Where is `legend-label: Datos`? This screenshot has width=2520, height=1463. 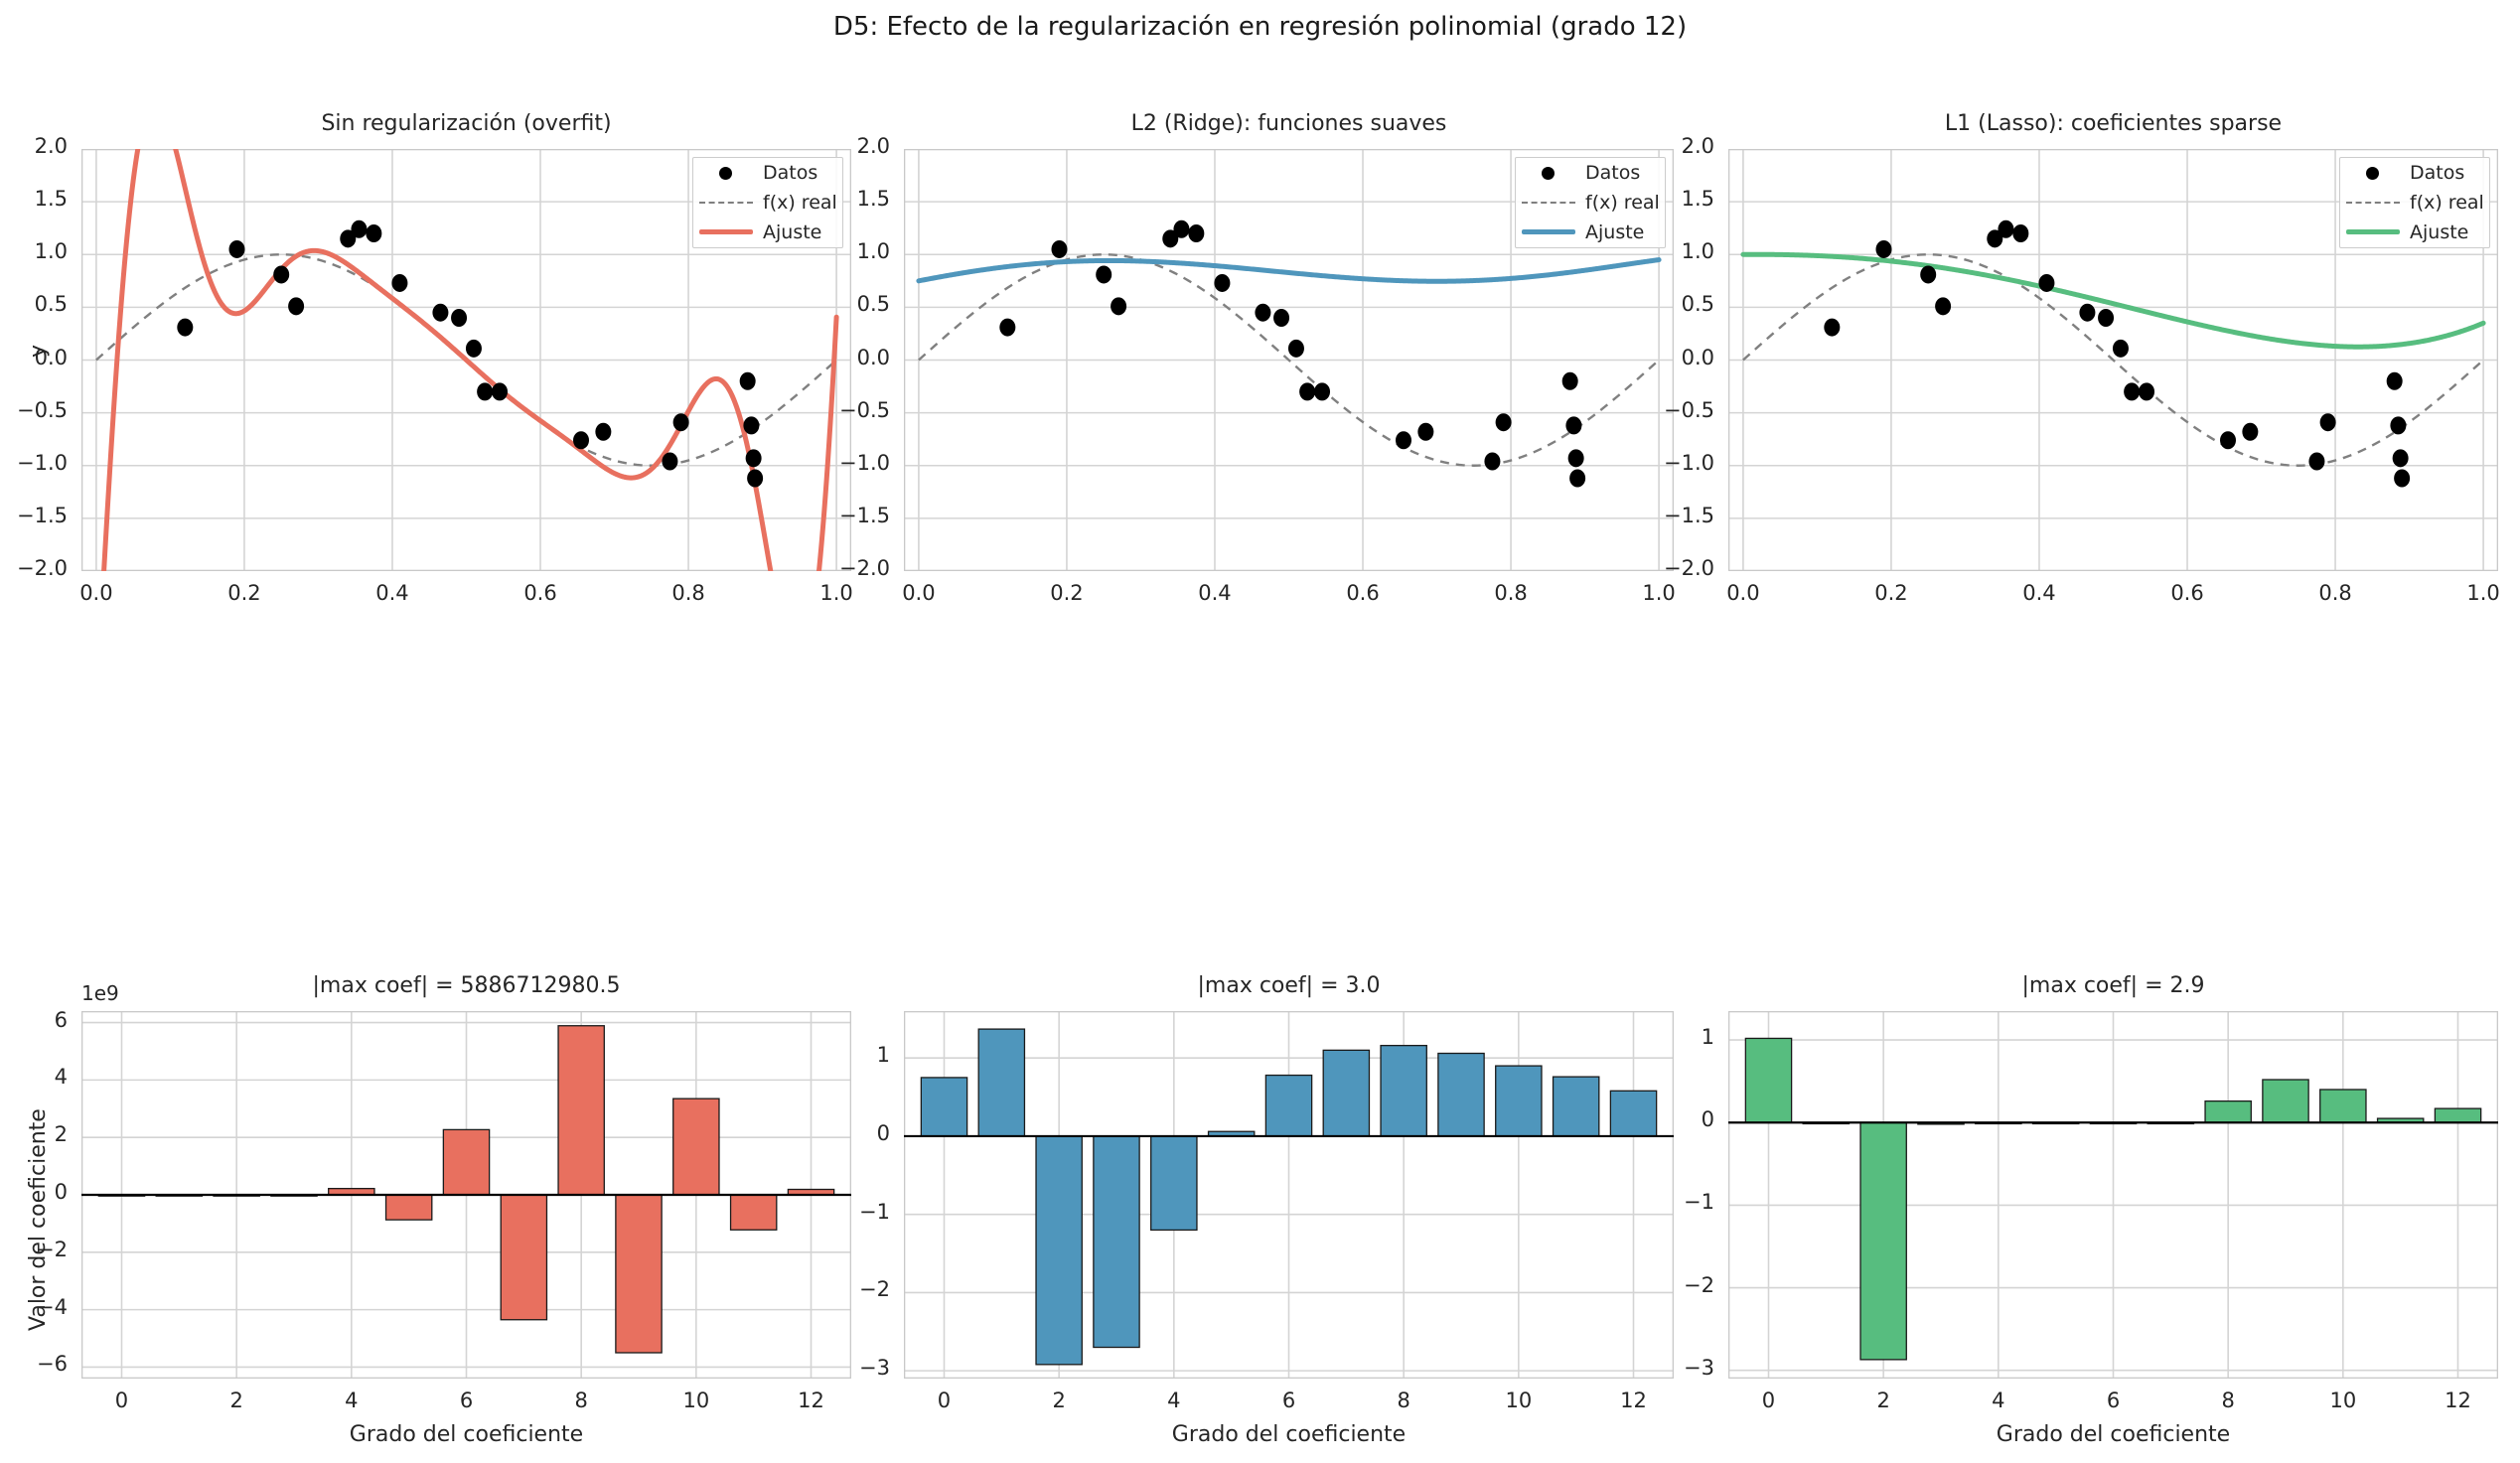 legend-label: Datos is located at coordinates (790, 173).